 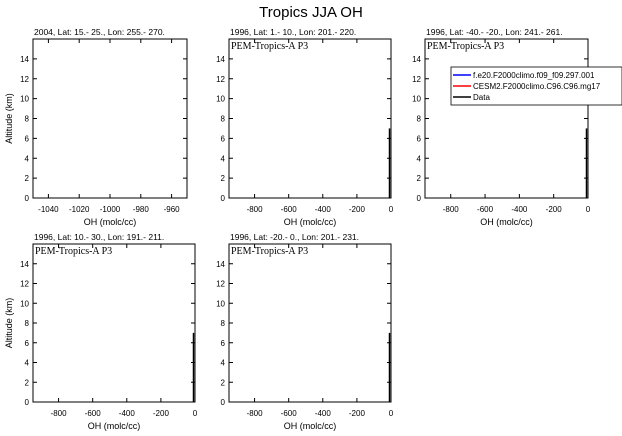 What do you see at coordinates (481, 97) in the screenshot?
I see `legend-label-3: Data` at bounding box center [481, 97].